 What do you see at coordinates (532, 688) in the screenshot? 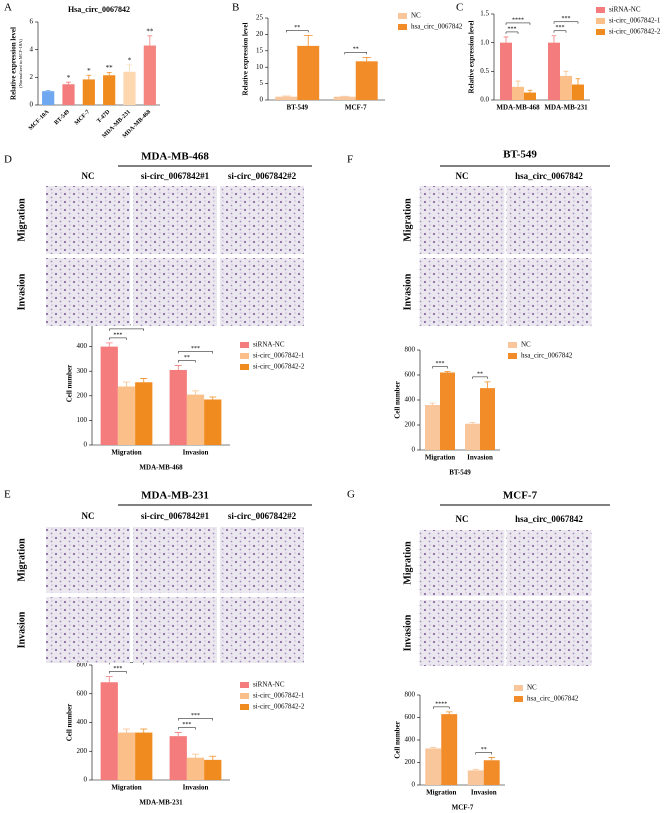
I see `legend-label: NC` at bounding box center [532, 688].